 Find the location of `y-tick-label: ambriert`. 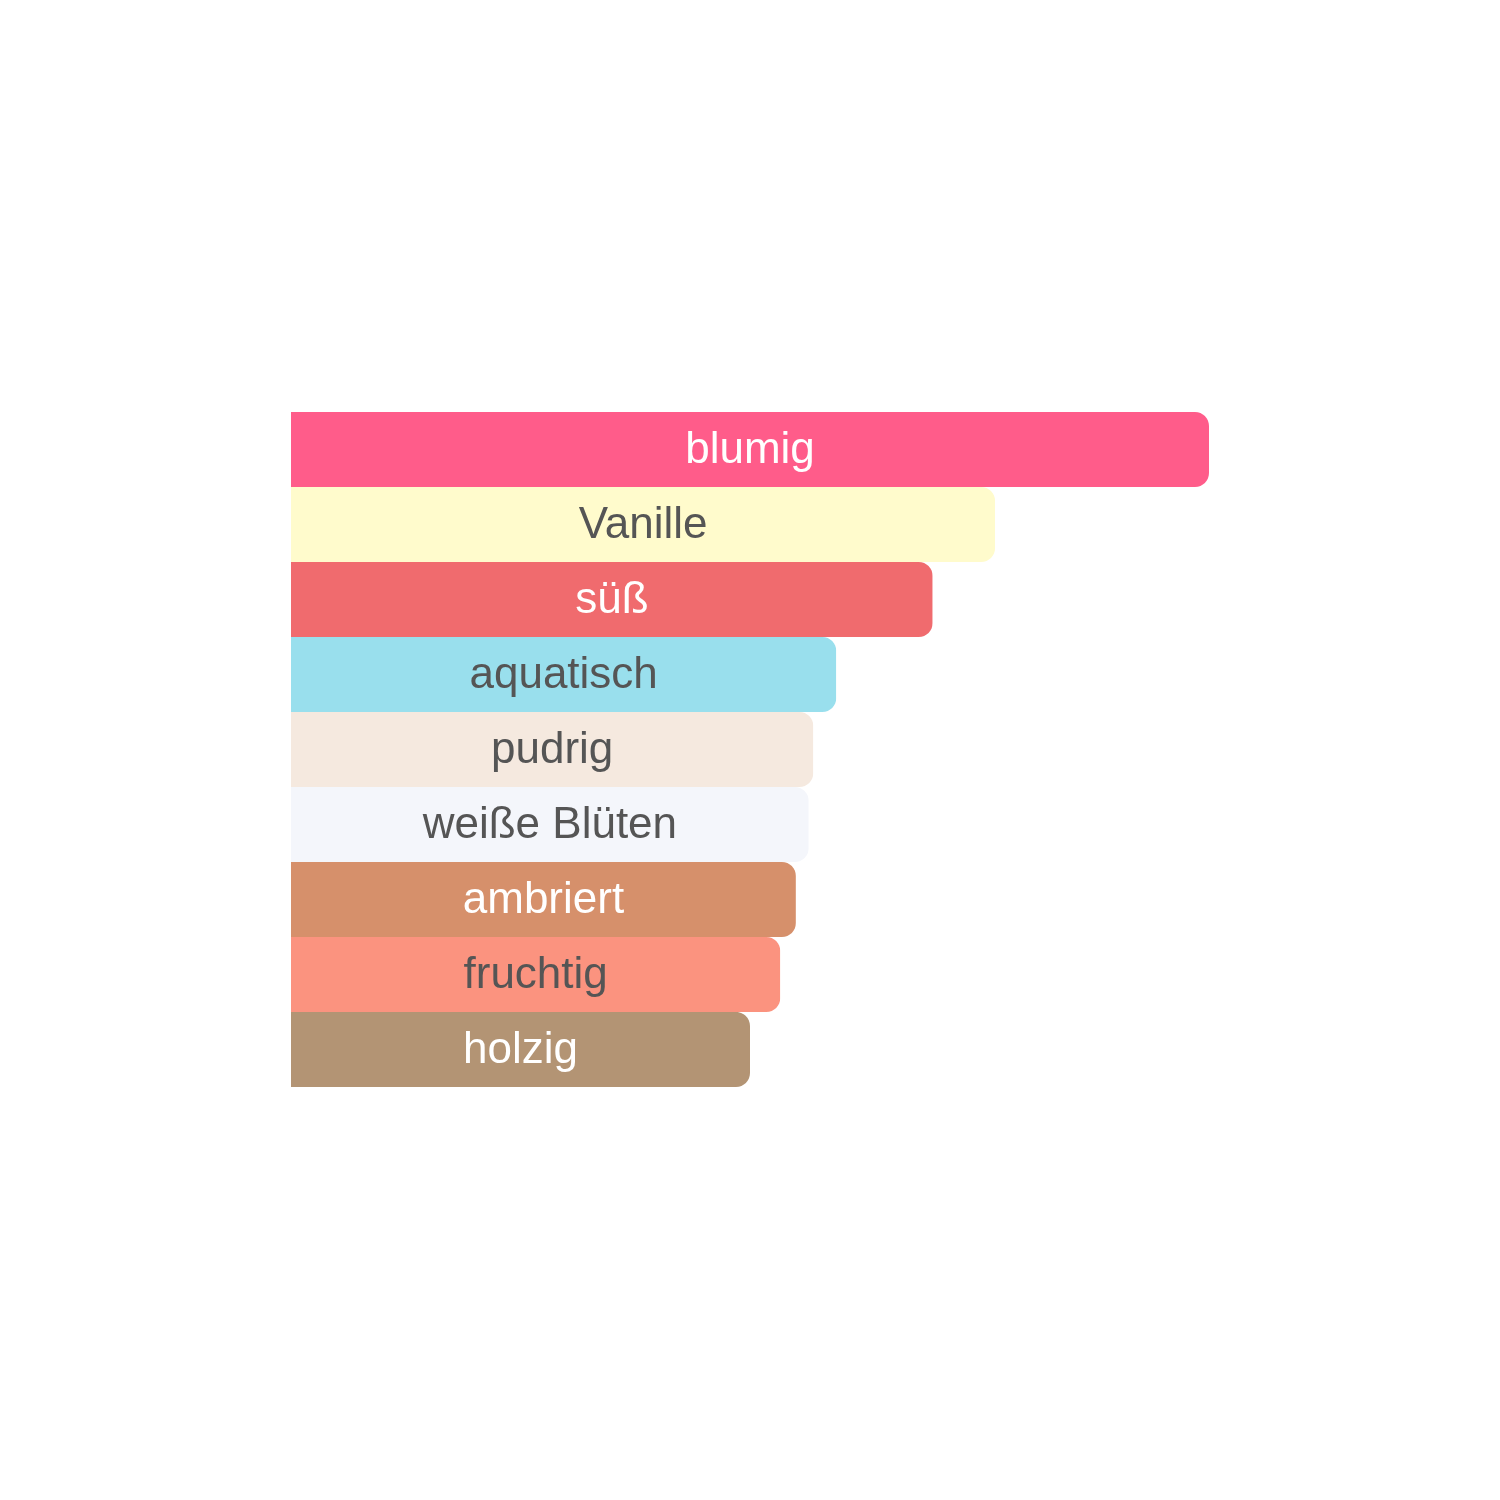

y-tick-label: ambriert is located at coordinates (543, 897).